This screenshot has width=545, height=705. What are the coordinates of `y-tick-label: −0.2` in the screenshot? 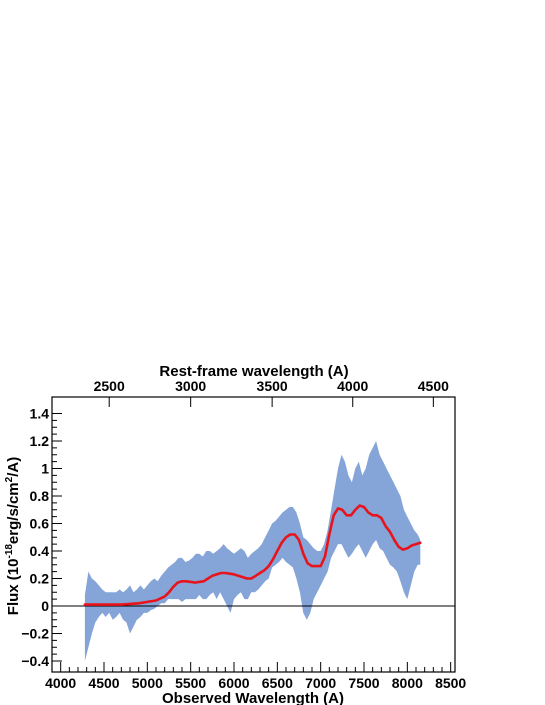 It's located at (35, 634).